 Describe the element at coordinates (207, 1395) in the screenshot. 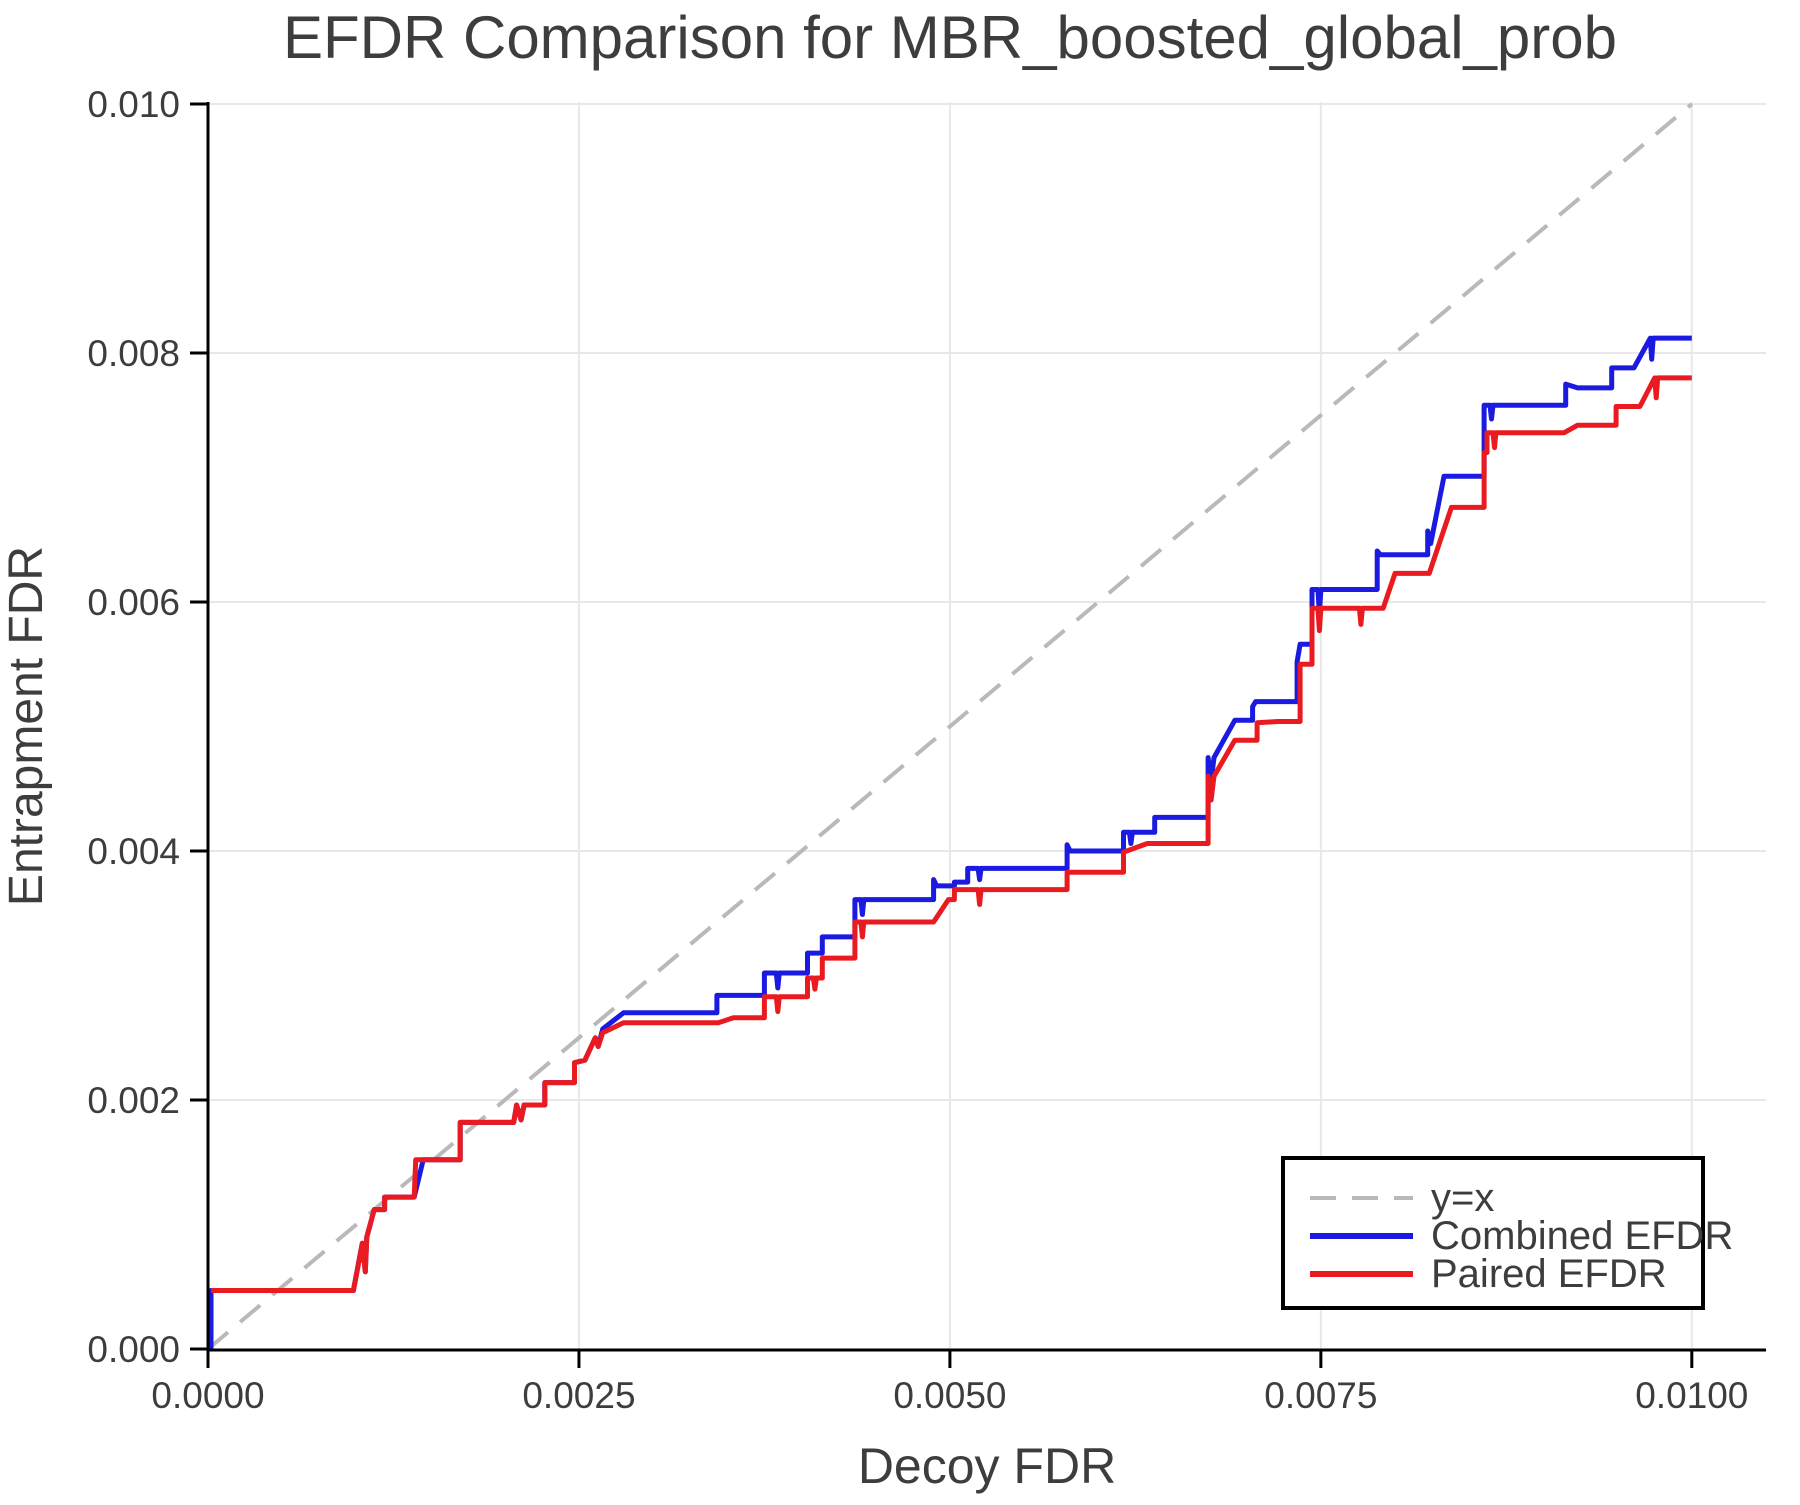

I see `x-tick-label: 0.0000` at that location.